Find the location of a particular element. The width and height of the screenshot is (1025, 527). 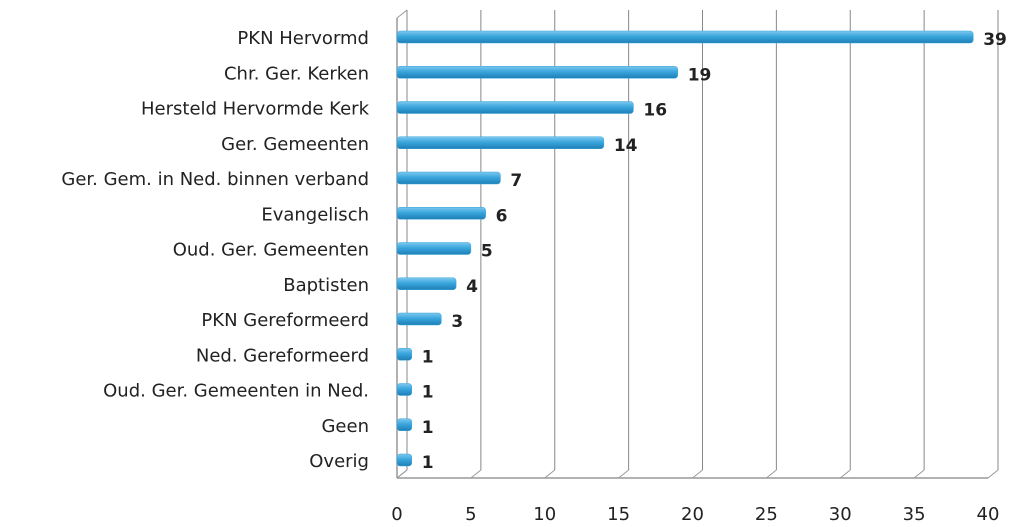

y-tick-label: Ger. Gemeenten is located at coordinates (295, 144).